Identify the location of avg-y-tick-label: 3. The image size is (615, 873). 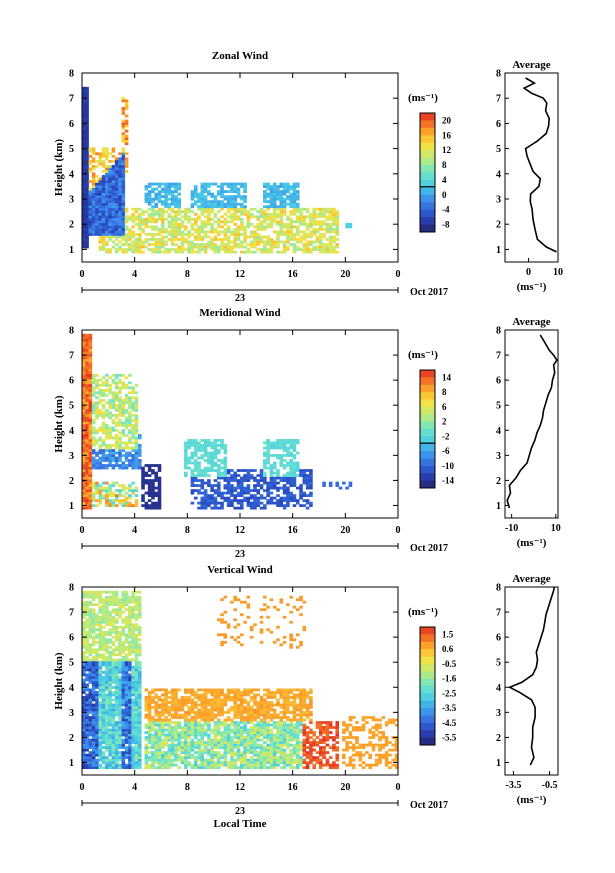
(498, 456).